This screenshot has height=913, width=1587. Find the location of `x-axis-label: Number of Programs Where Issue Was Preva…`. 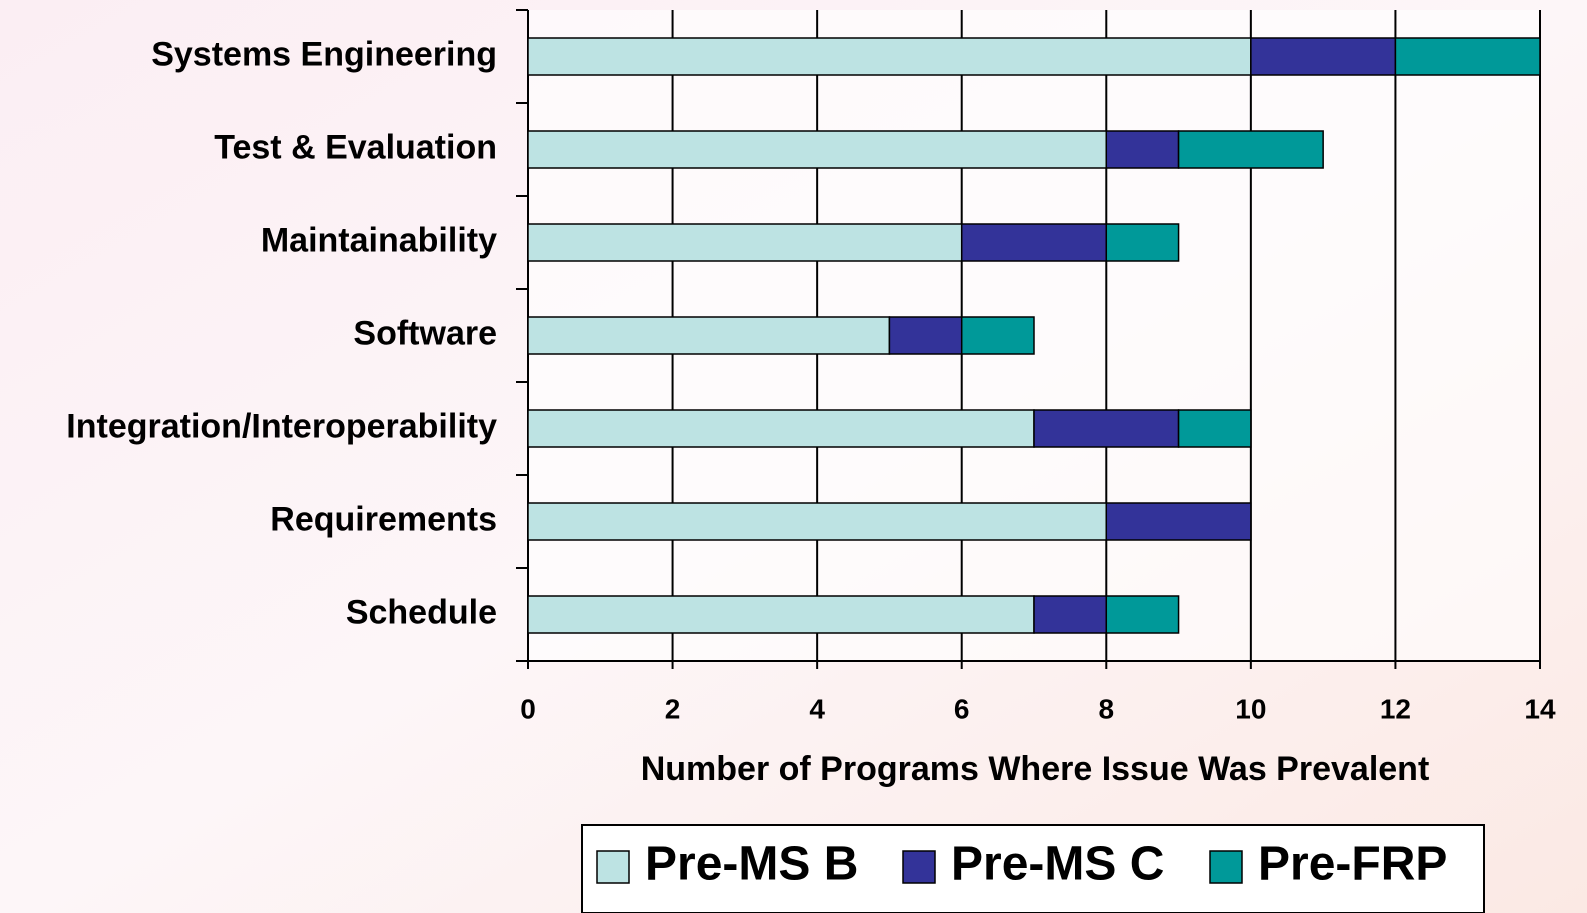

x-axis-label: Number of Programs Where Issue Was Preva… is located at coordinates (1035, 769).